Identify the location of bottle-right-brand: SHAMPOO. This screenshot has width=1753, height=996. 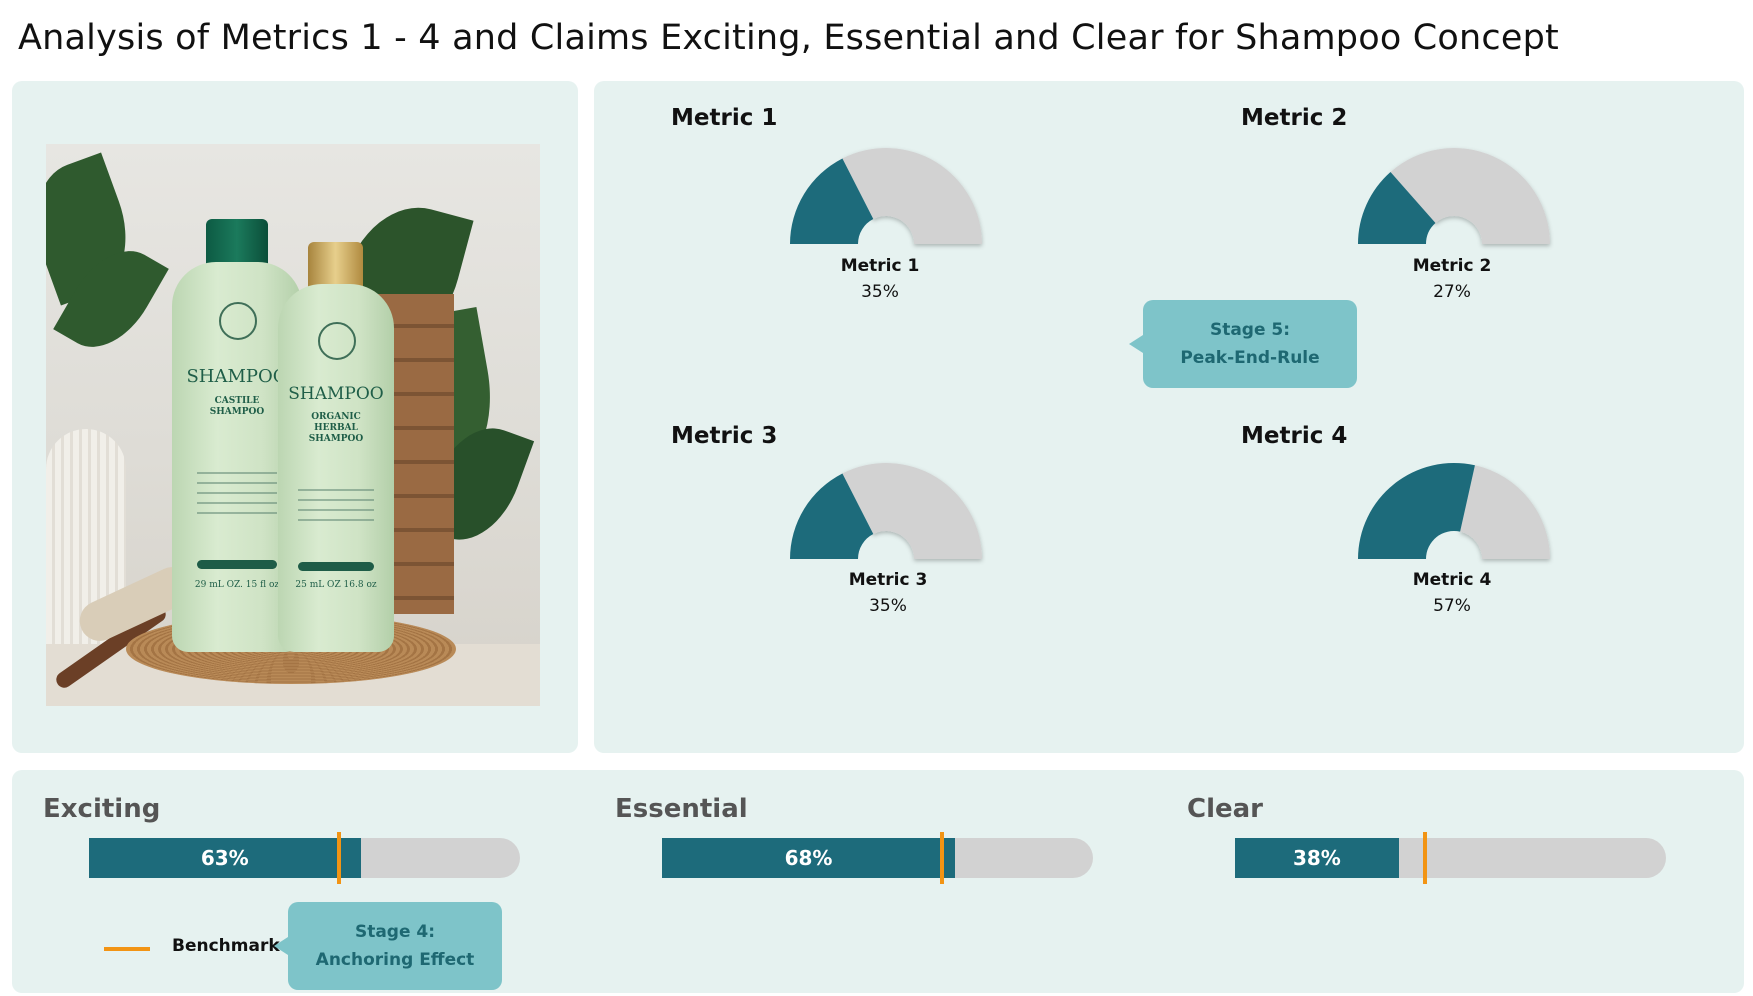
(336, 394).